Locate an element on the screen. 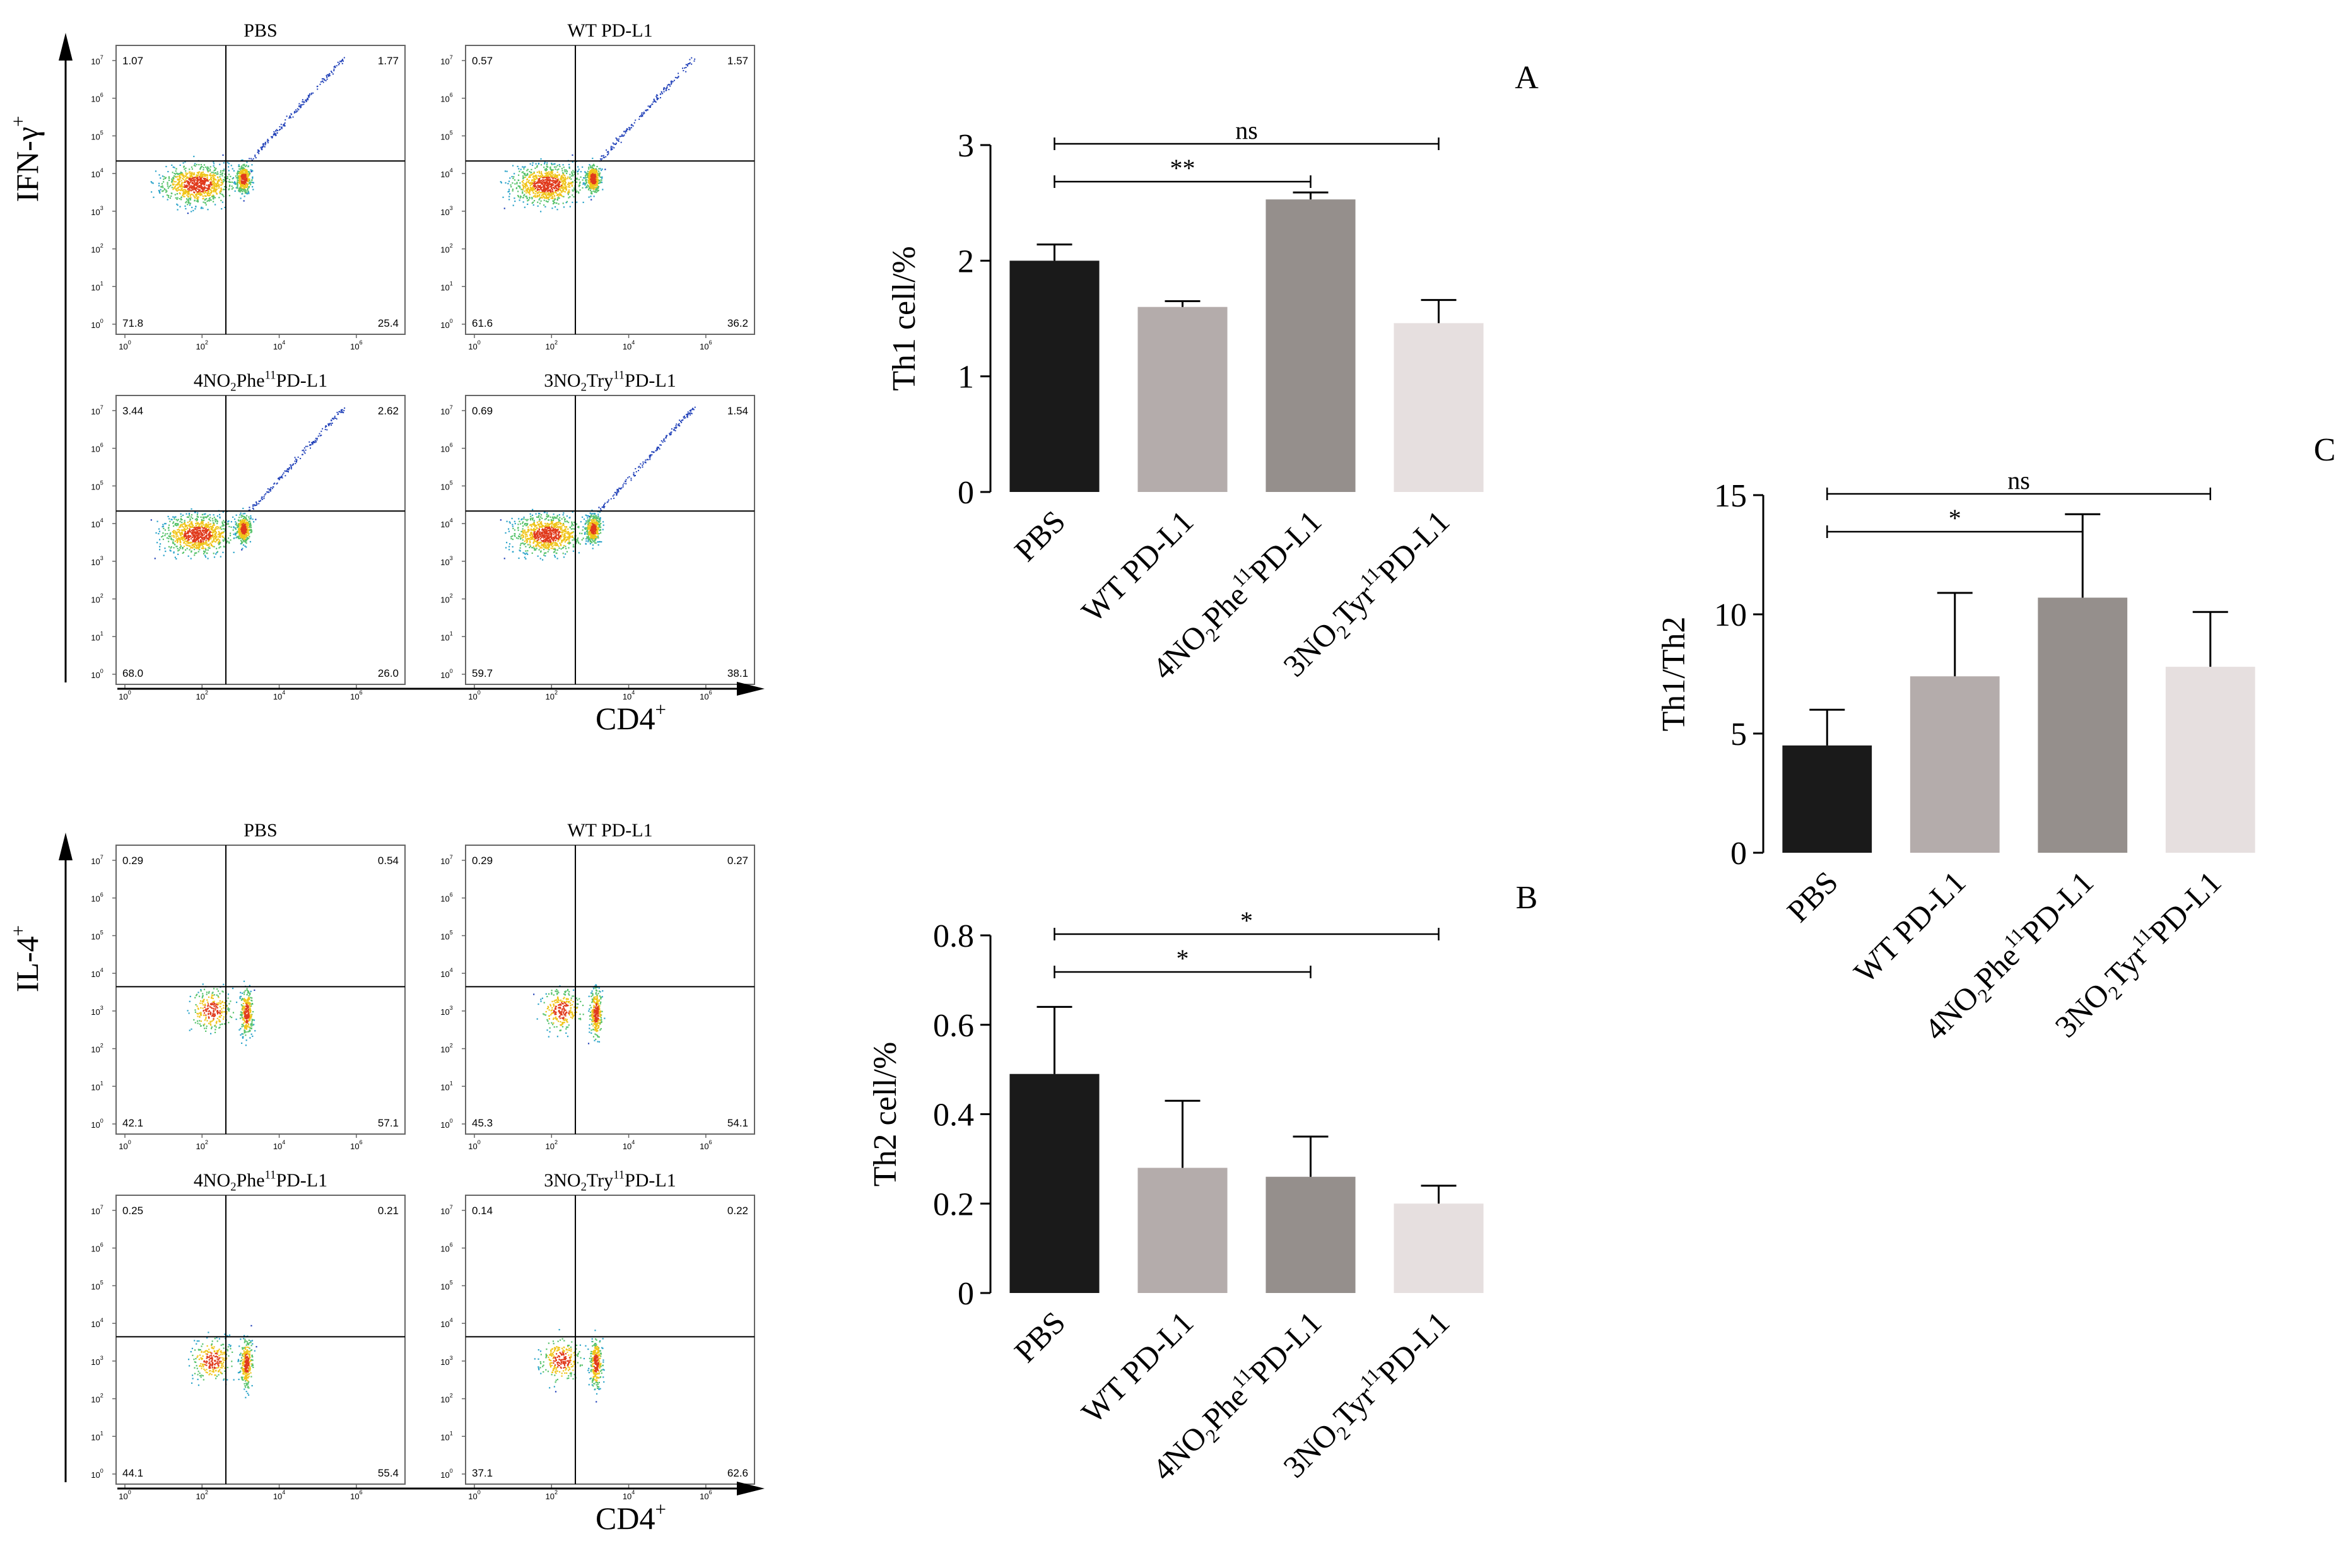 This screenshot has width=2343, height=1568. flow-tick-exponent: 4 is located at coordinates (283, 692).